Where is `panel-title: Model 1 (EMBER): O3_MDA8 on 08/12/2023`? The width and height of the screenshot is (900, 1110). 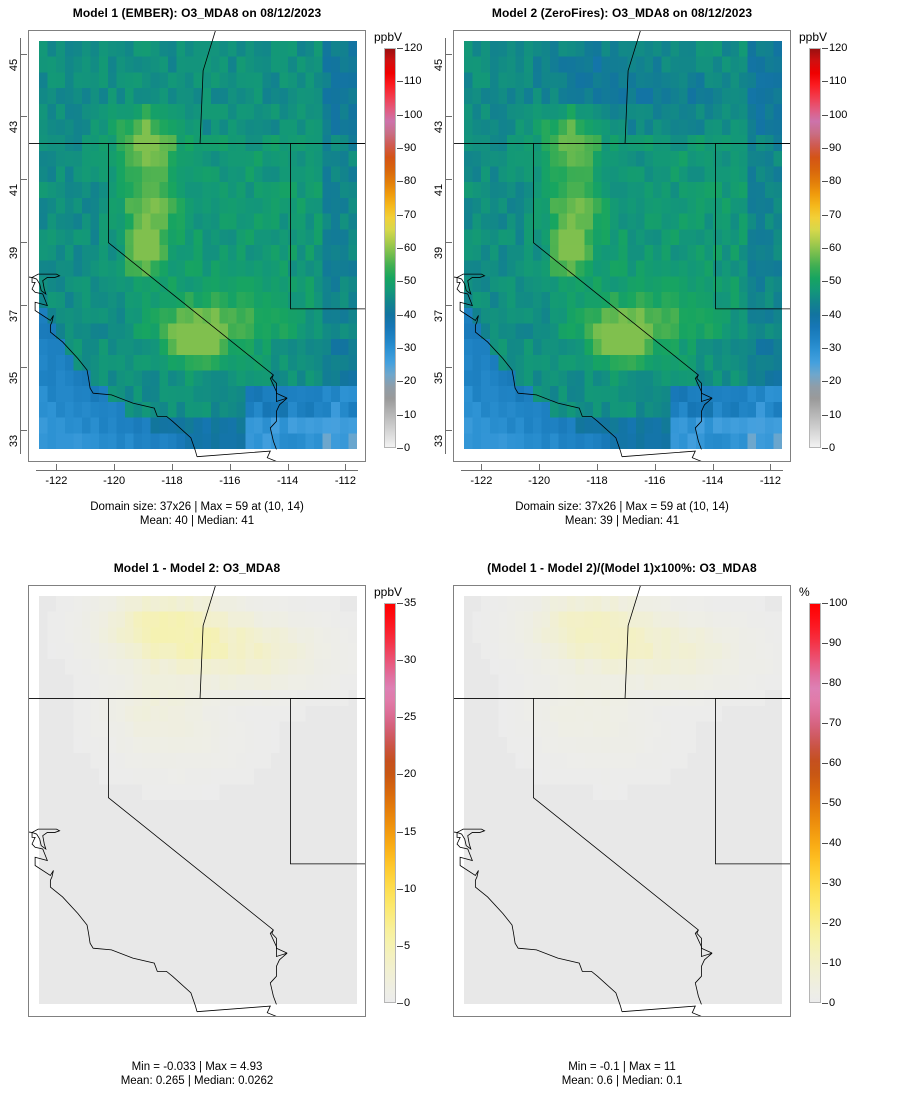
panel-title: Model 1 (EMBER): O3_MDA8 on 08/12/2023 is located at coordinates (197, 13).